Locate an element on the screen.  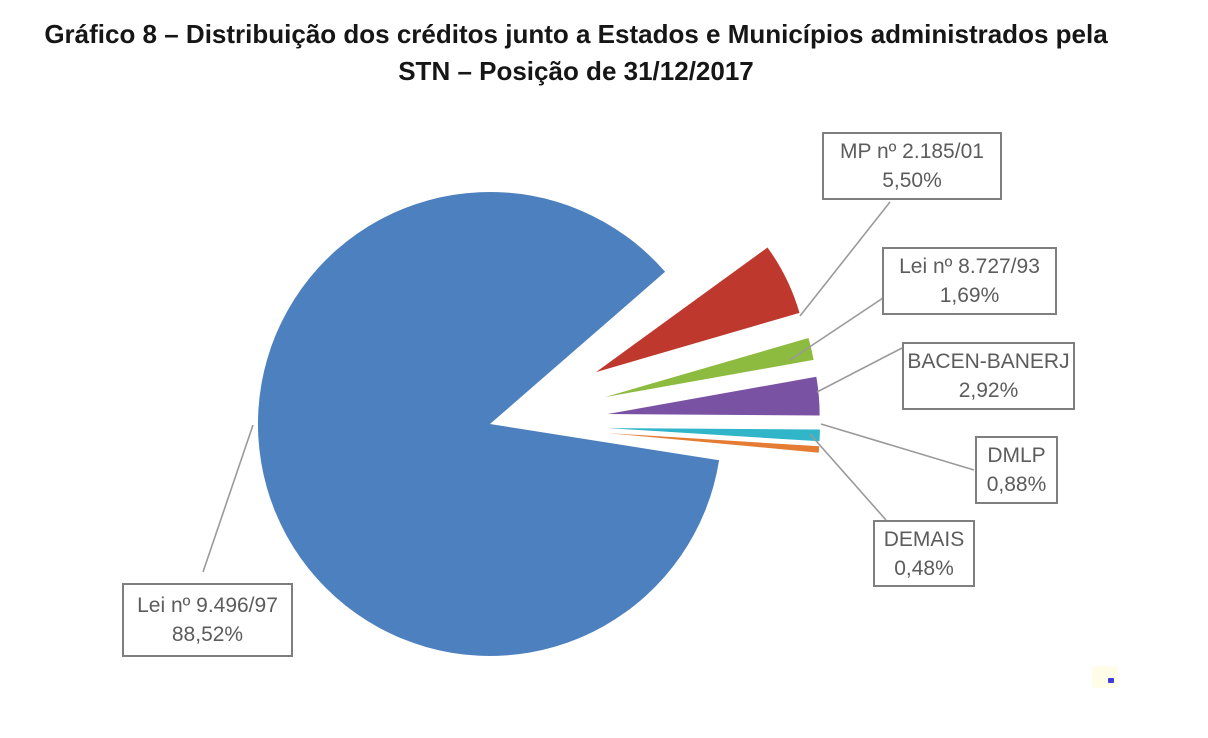
callout-dmlp: DMLP 0,88% is located at coordinates (1016, 470).